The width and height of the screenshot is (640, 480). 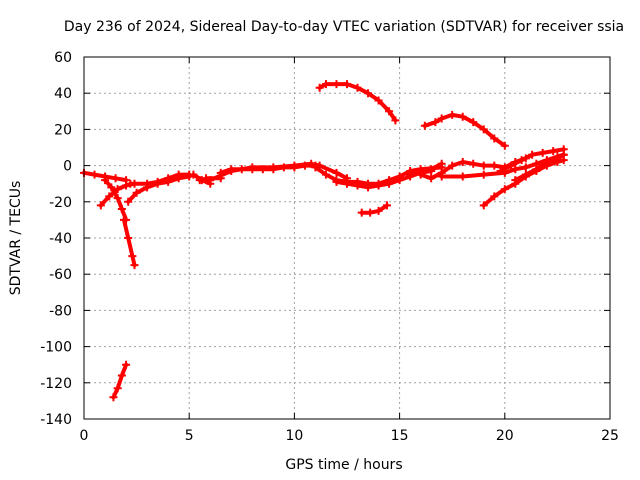 I want to click on y-tick-label: -140, so click(x=56, y=420).